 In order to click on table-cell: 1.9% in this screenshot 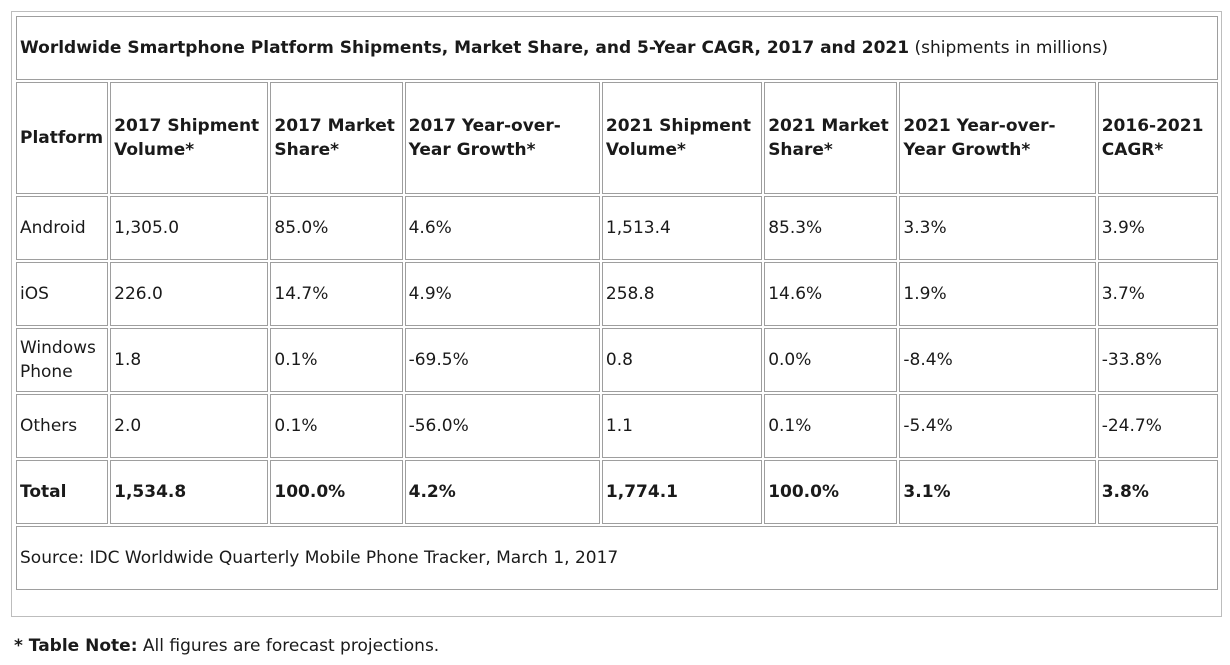, I will do `click(997, 294)`.